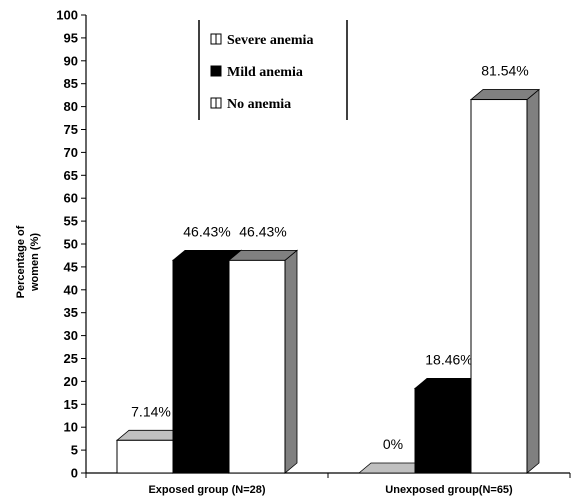 The image size is (578, 502). Describe the element at coordinates (216, 71) in the screenshot. I see `legend-swatch` at that location.